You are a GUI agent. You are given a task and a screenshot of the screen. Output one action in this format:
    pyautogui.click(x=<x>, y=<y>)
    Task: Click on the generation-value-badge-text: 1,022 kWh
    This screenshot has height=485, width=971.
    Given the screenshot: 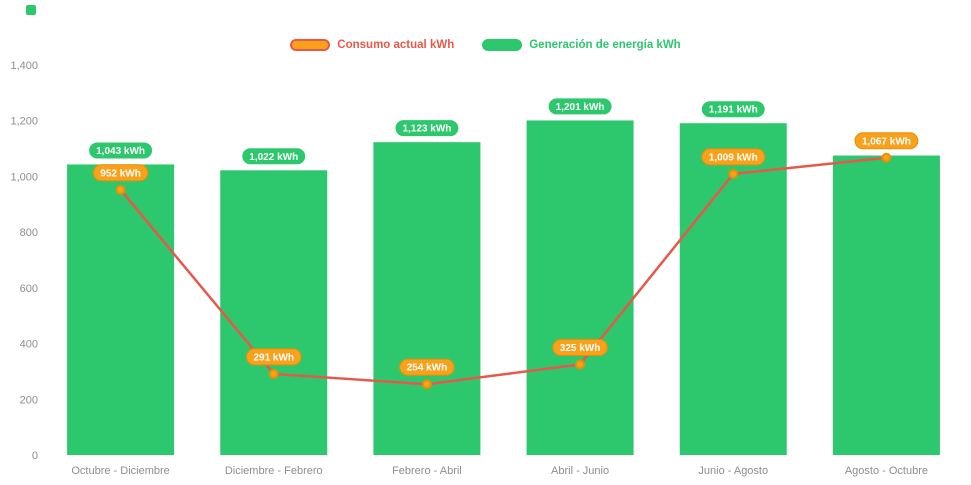 What is the action you would take?
    pyautogui.click(x=273, y=157)
    